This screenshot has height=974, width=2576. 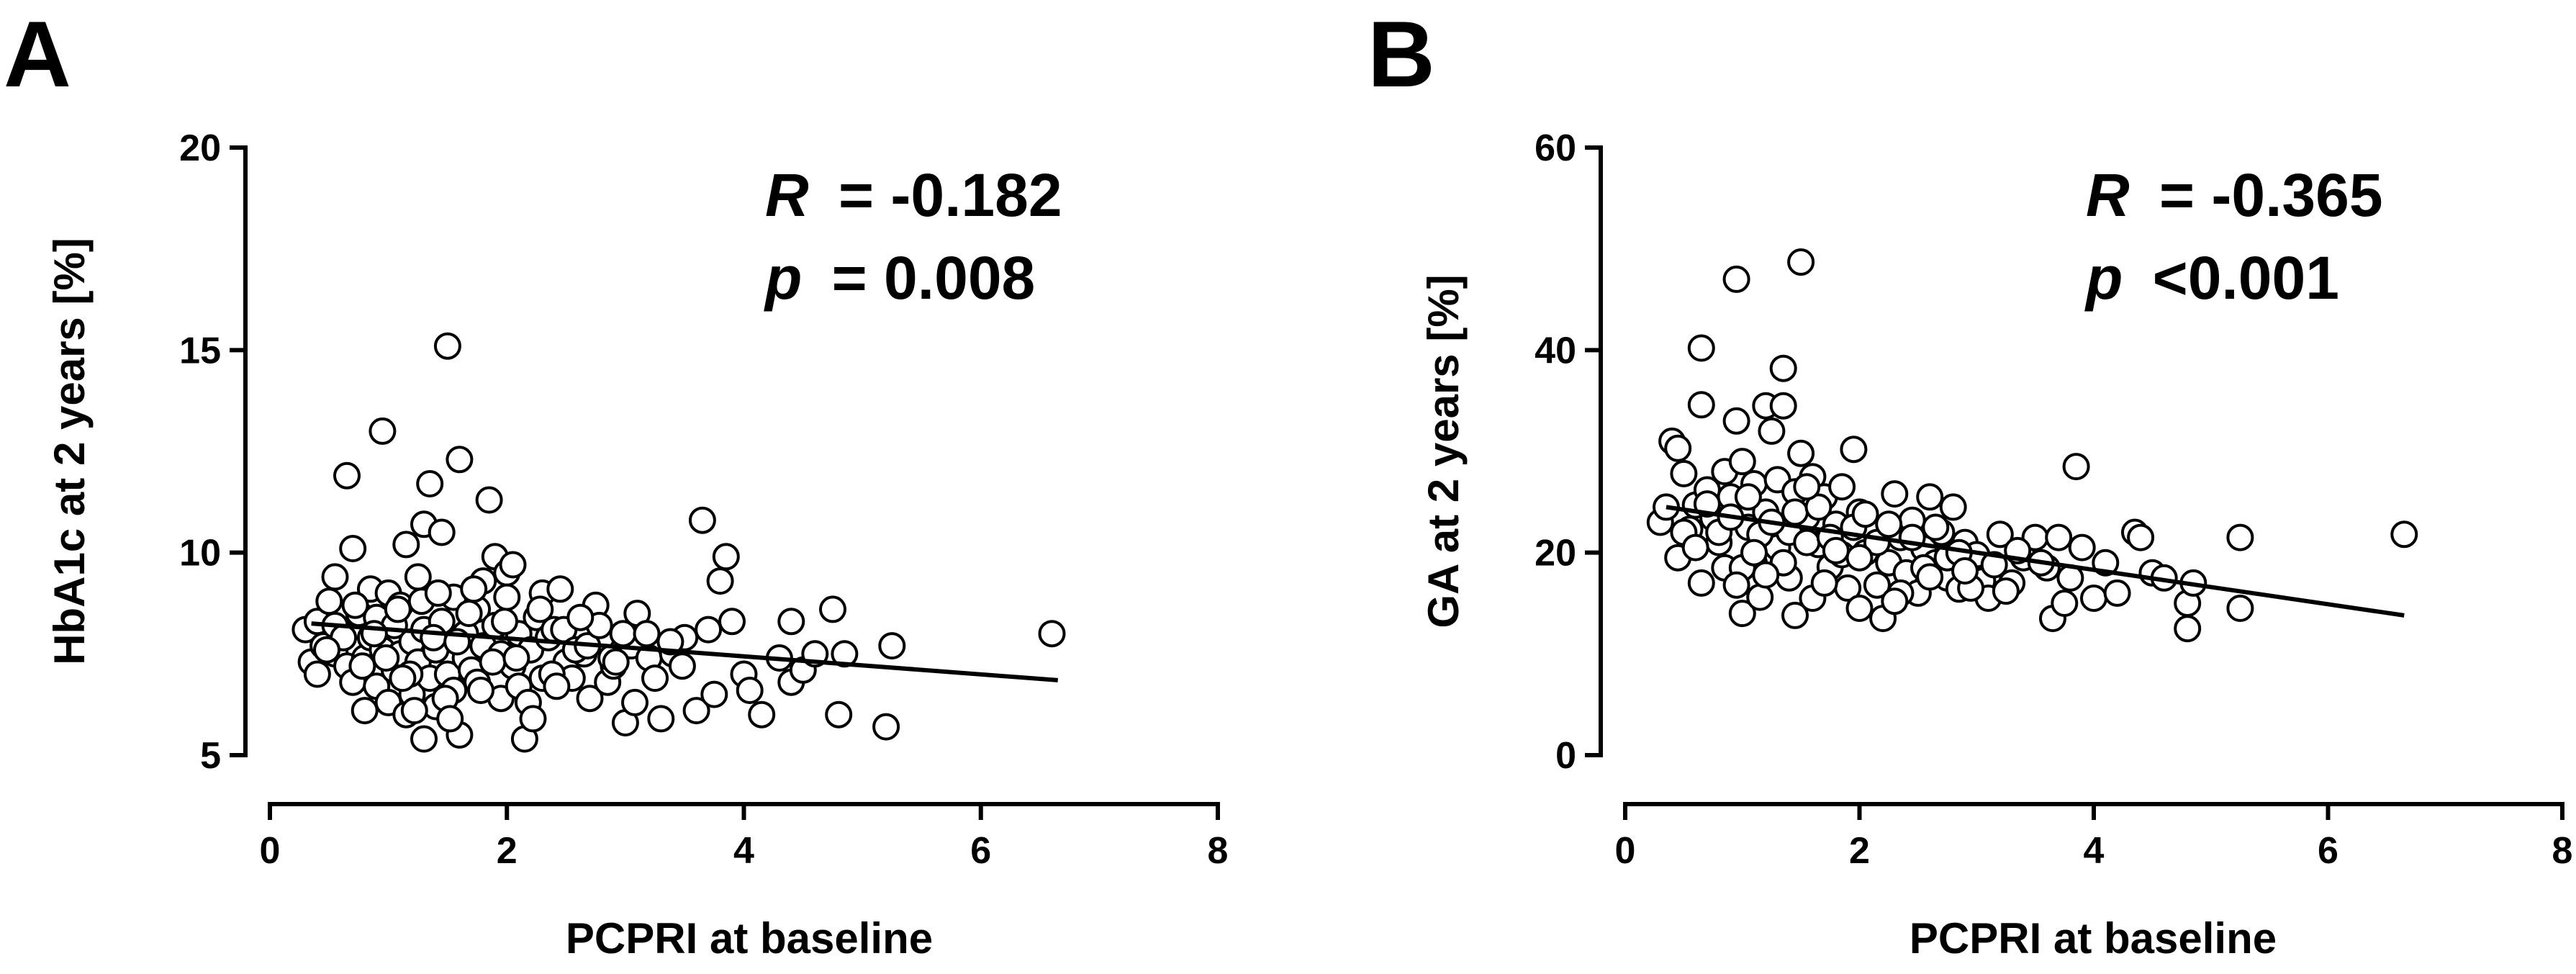 I want to click on stat-r-a: R = -0.182, so click(x=913, y=195).